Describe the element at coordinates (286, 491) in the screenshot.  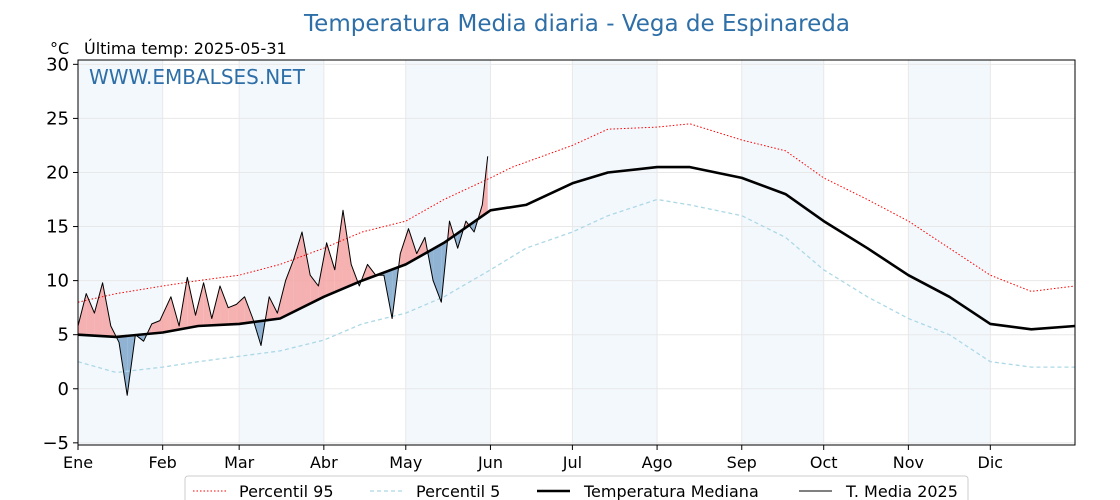
I see `legend-label-p95: Percentil 95` at that location.